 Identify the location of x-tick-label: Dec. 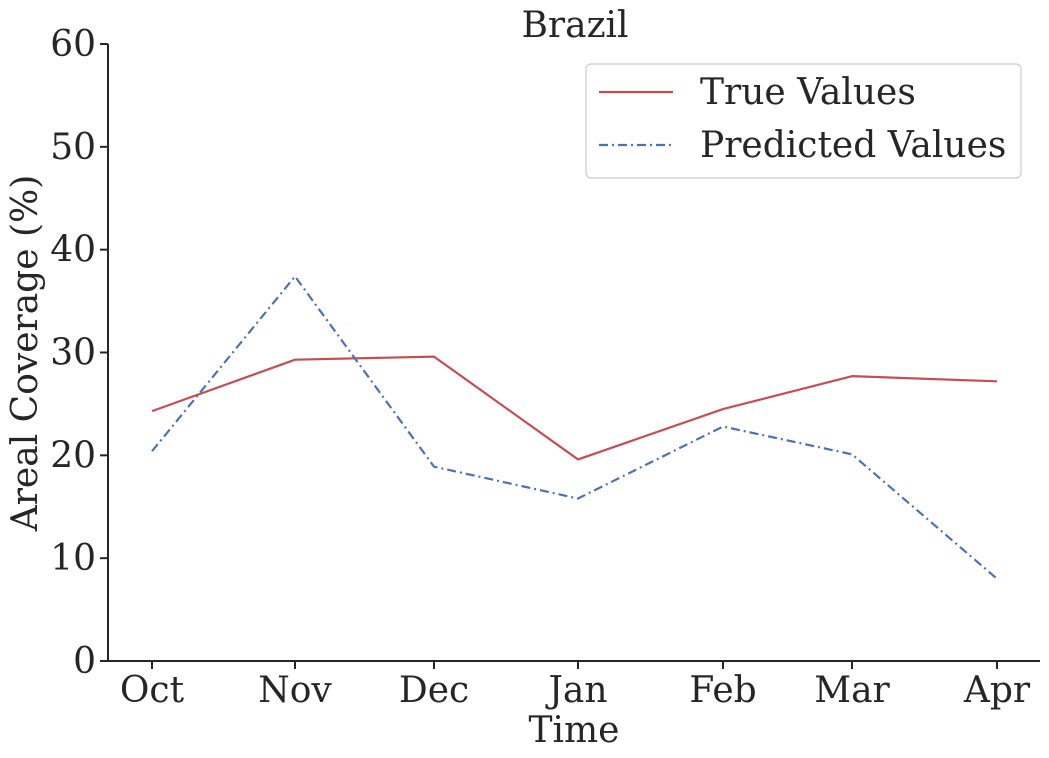
(434, 690).